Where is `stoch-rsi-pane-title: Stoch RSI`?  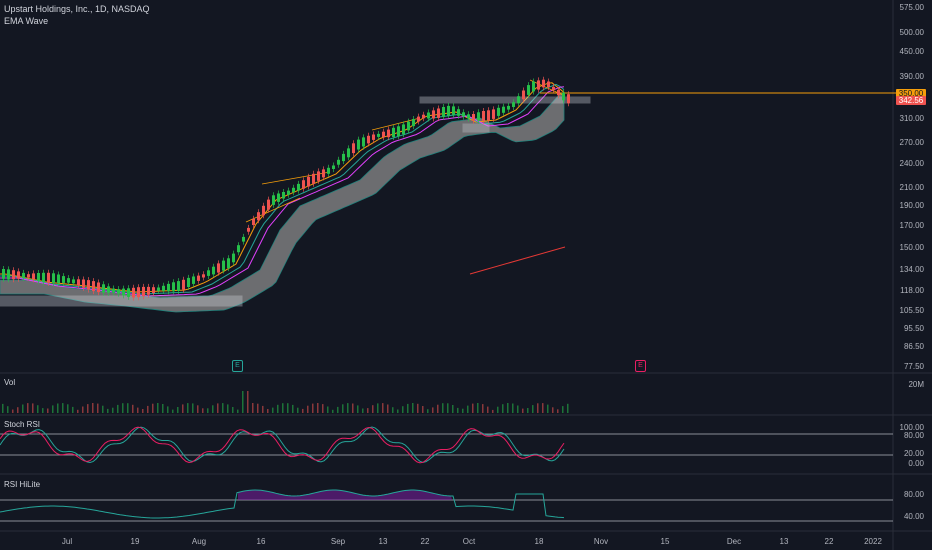 stoch-rsi-pane-title: Stoch RSI is located at coordinates (22, 424).